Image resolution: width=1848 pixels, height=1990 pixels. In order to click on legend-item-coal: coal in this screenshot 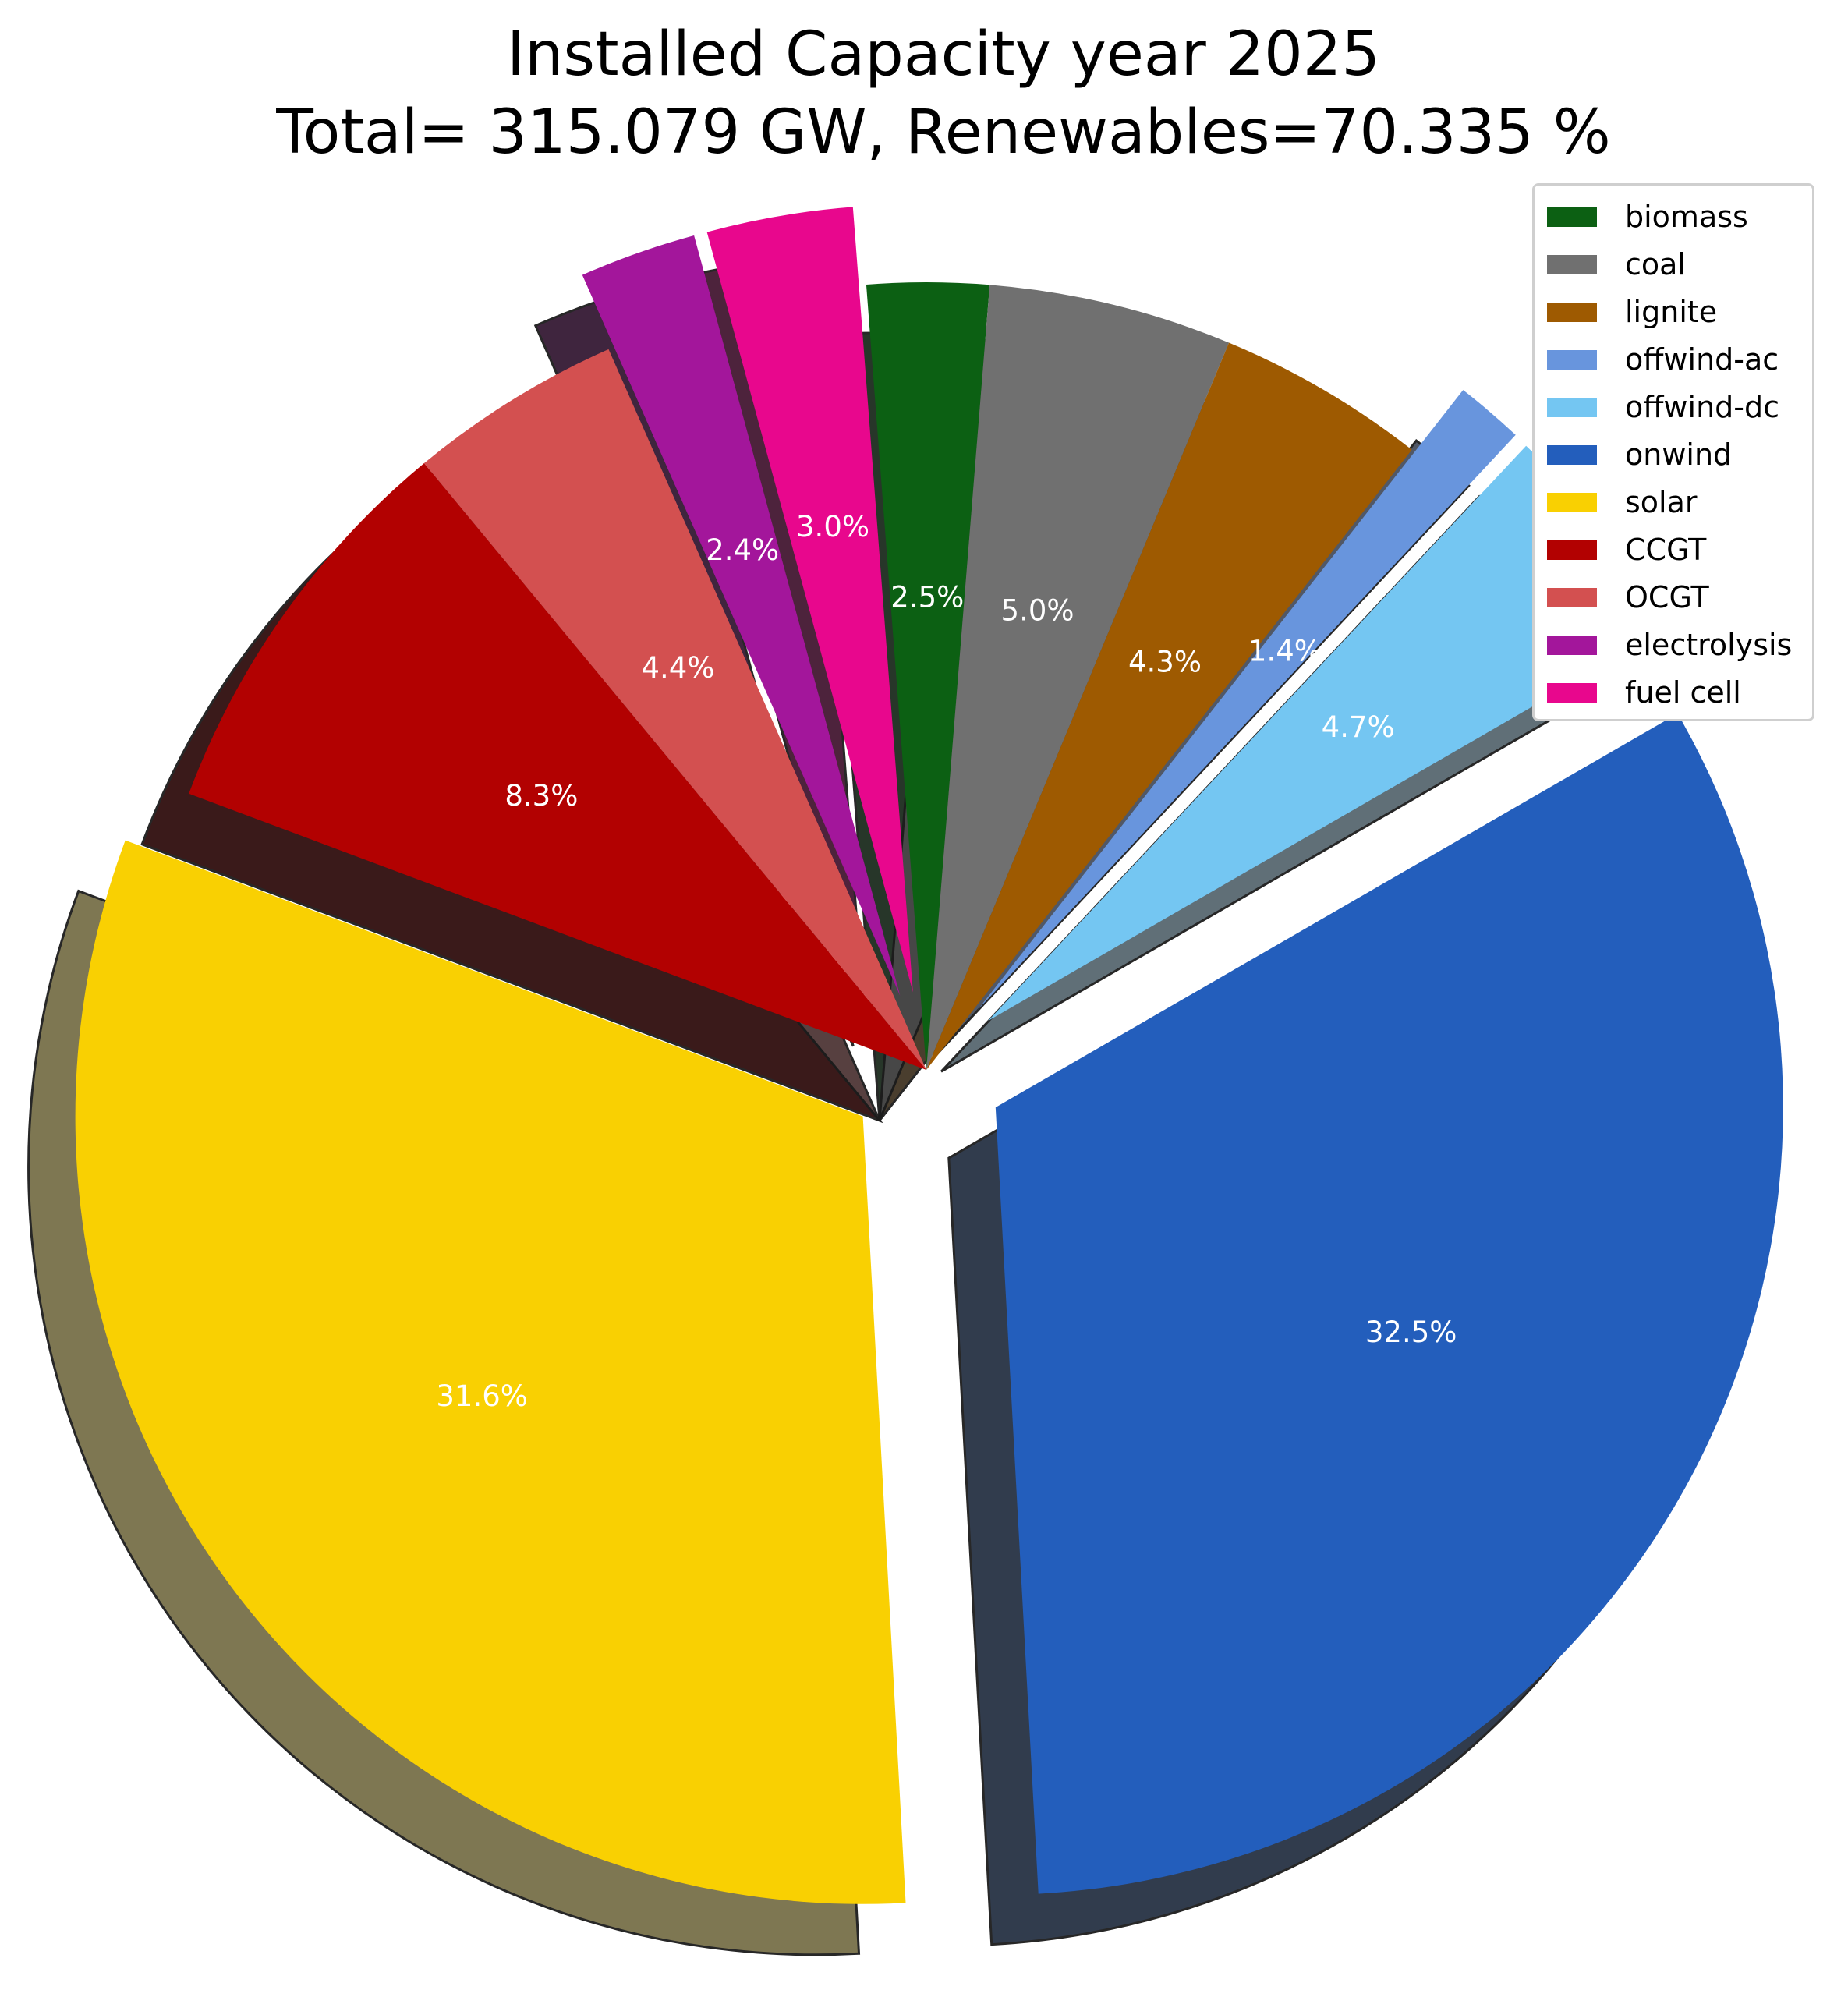, I will do `click(1674, 268)`.